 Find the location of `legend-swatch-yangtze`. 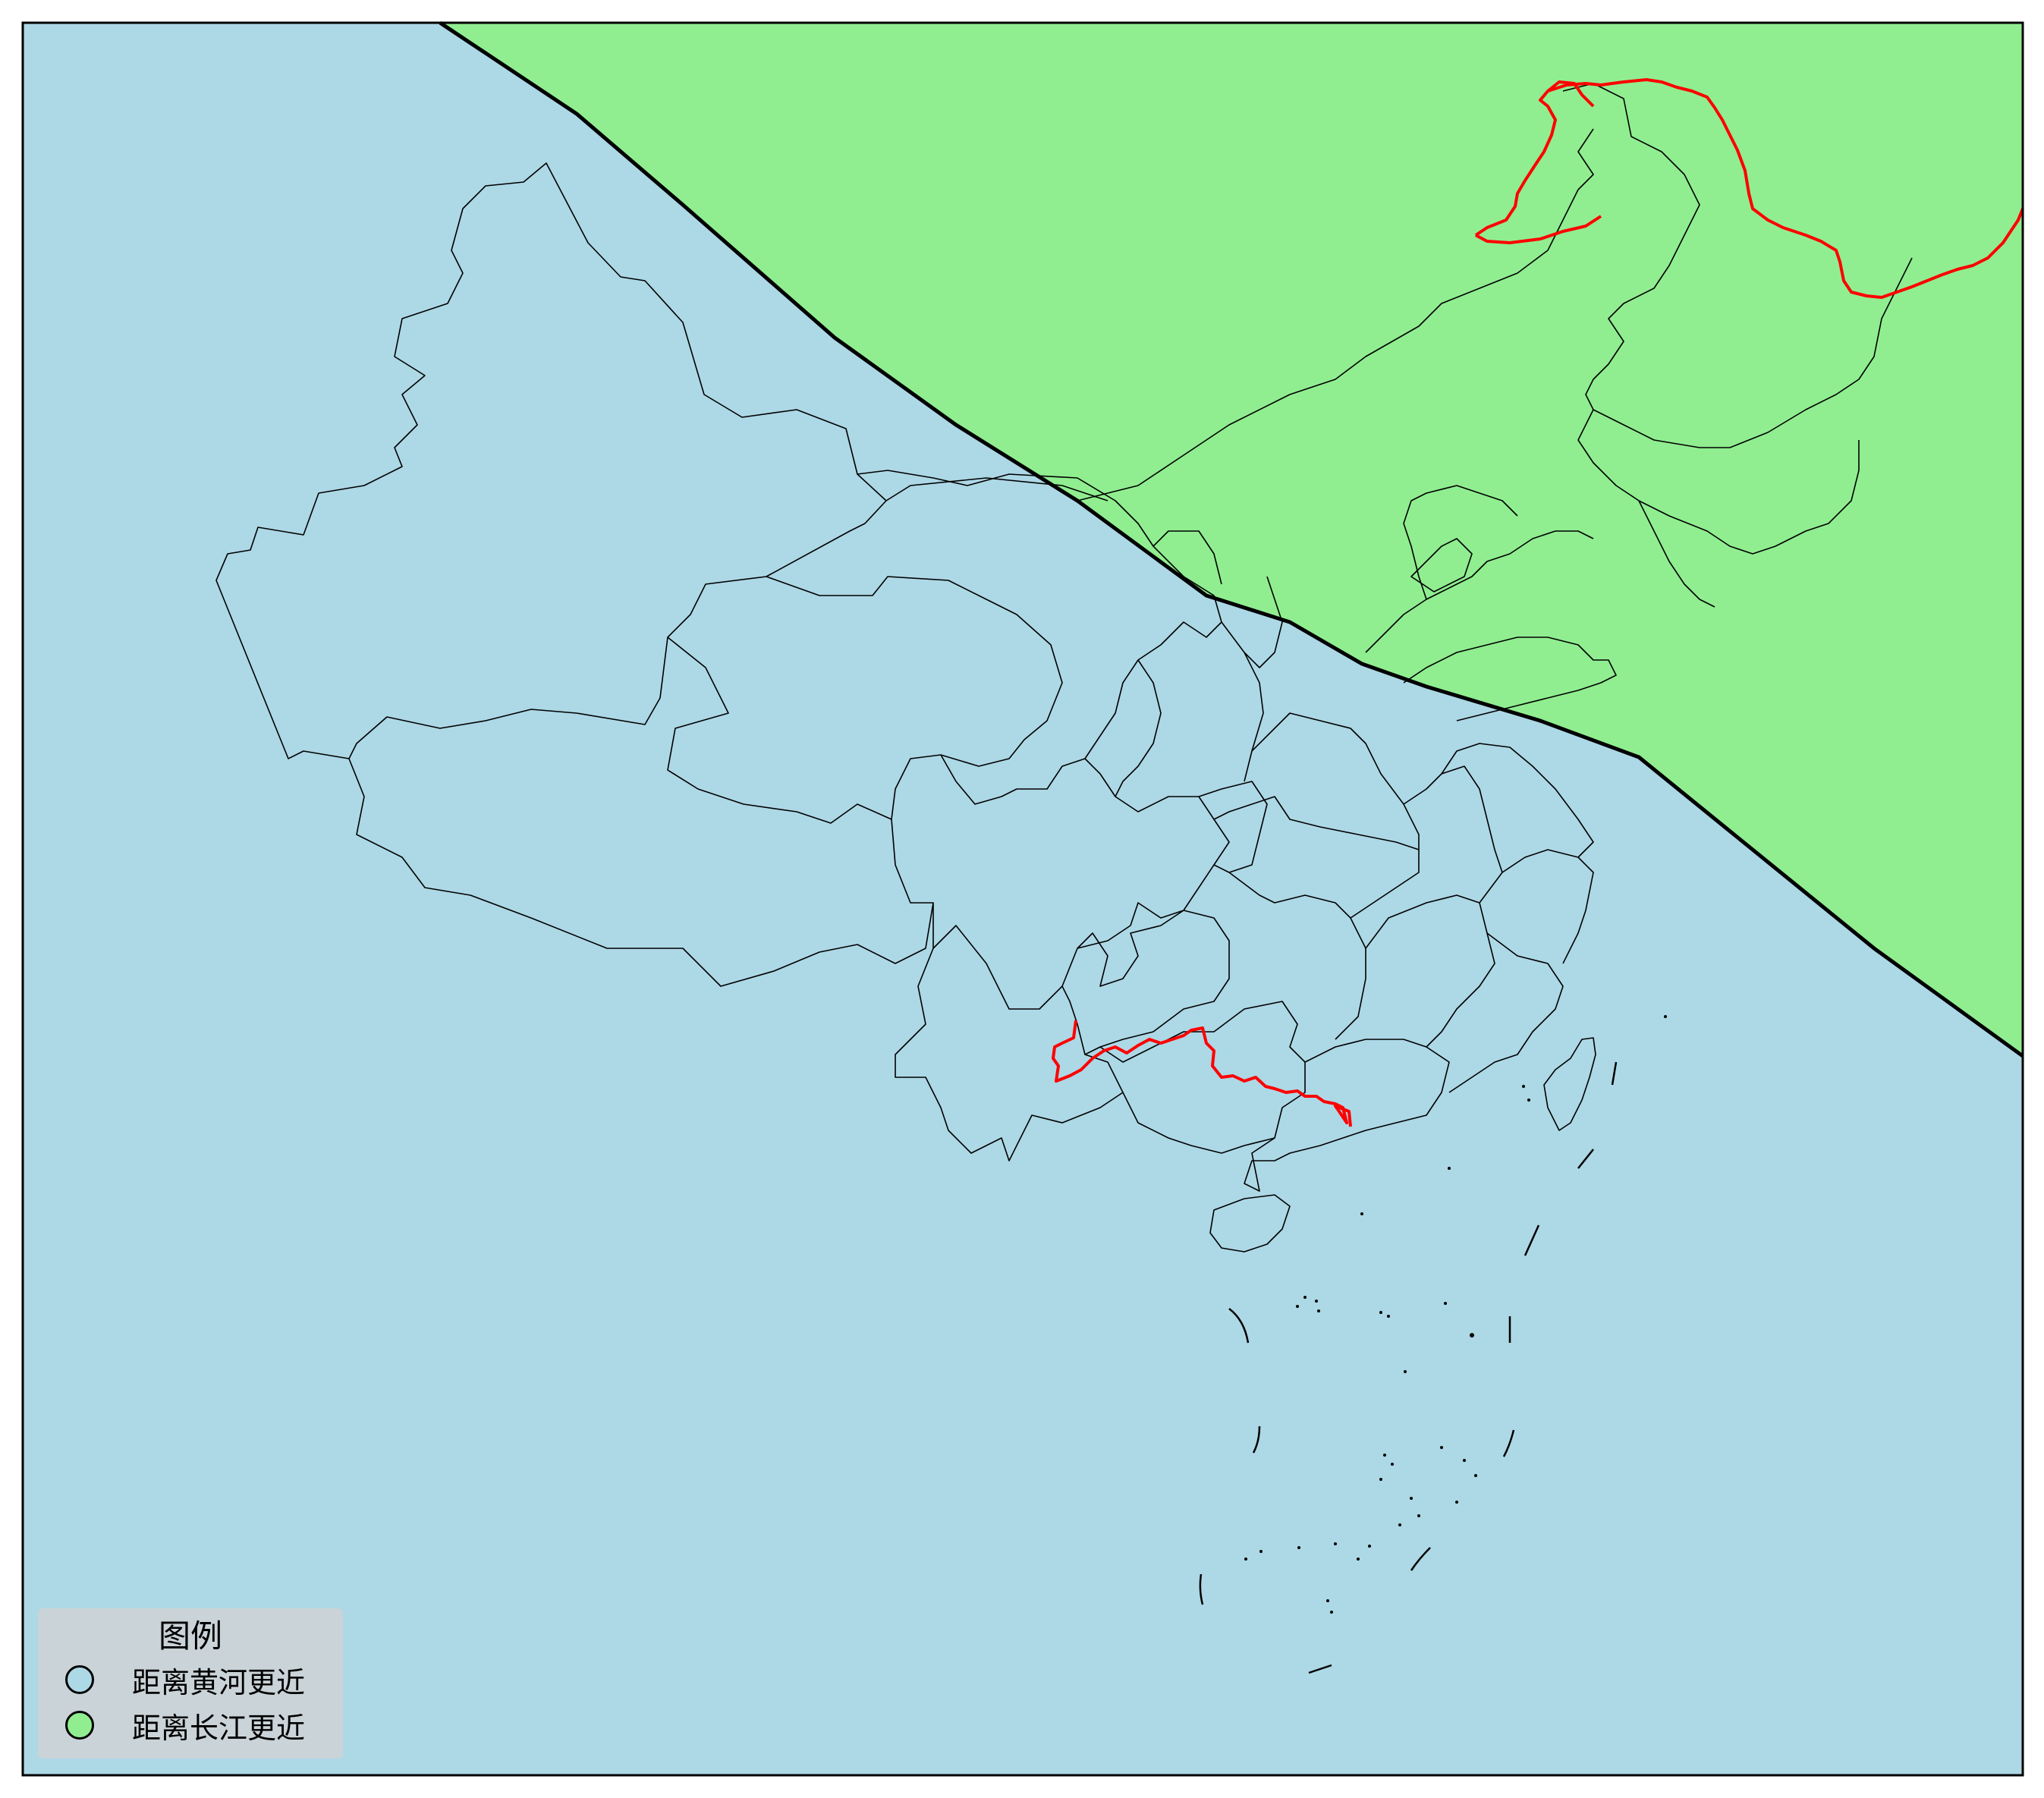

legend-swatch-yangtze is located at coordinates (79, 1725).